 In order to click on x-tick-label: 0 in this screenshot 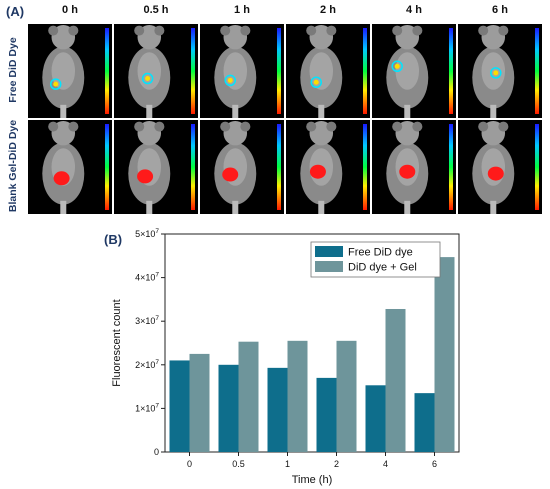, I will do `click(189, 464)`.